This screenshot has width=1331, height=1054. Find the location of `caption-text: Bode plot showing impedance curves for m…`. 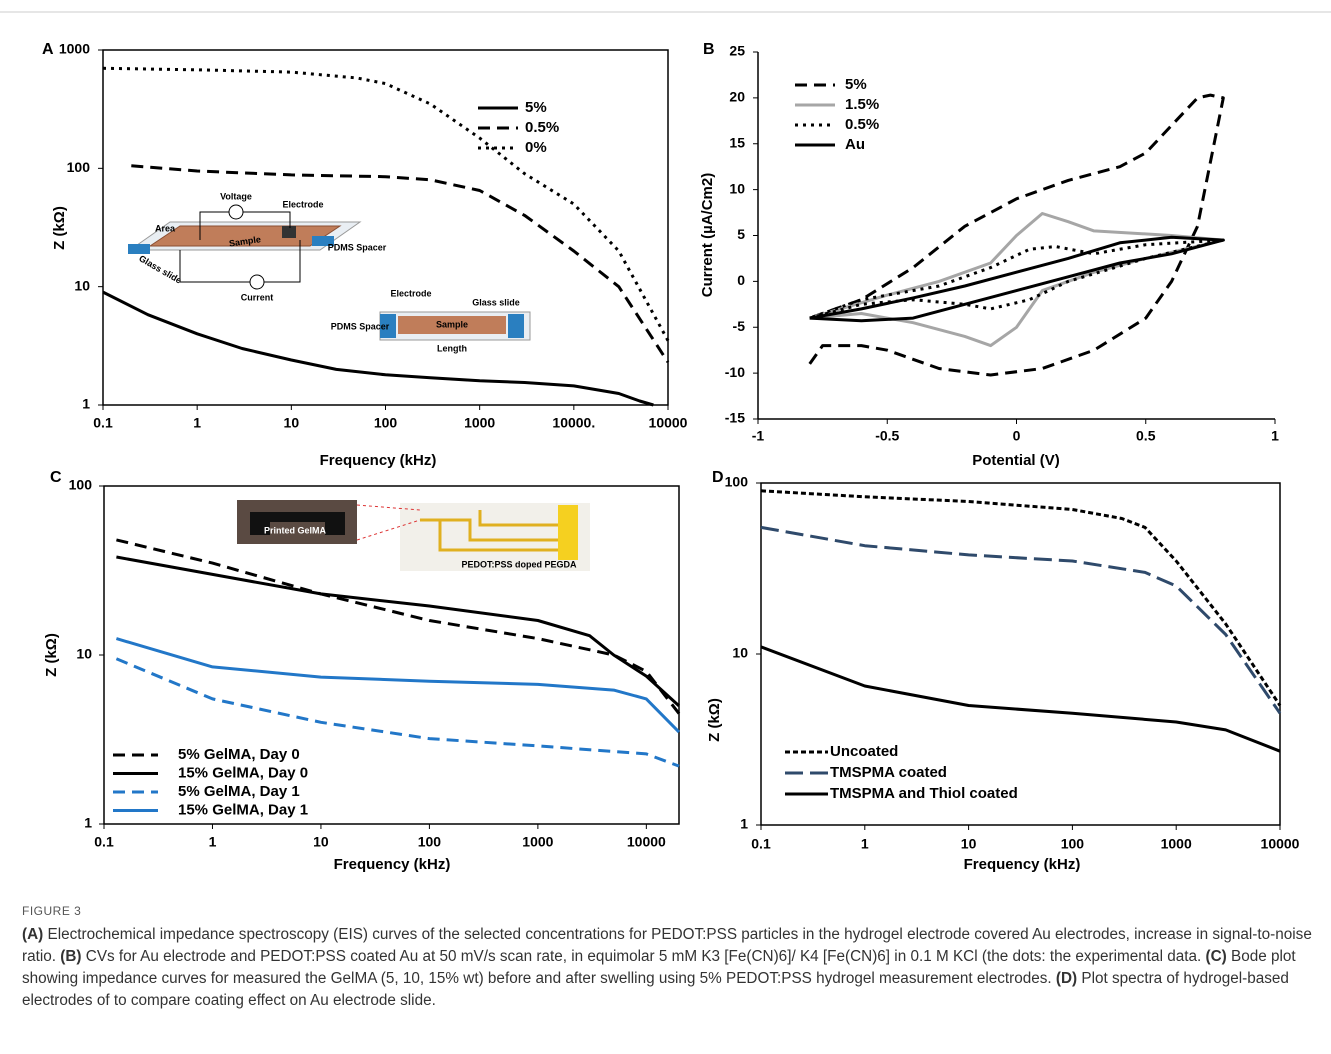

caption-text: Bode plot showing impedance curves for m… is located at coordinates (659, 967).